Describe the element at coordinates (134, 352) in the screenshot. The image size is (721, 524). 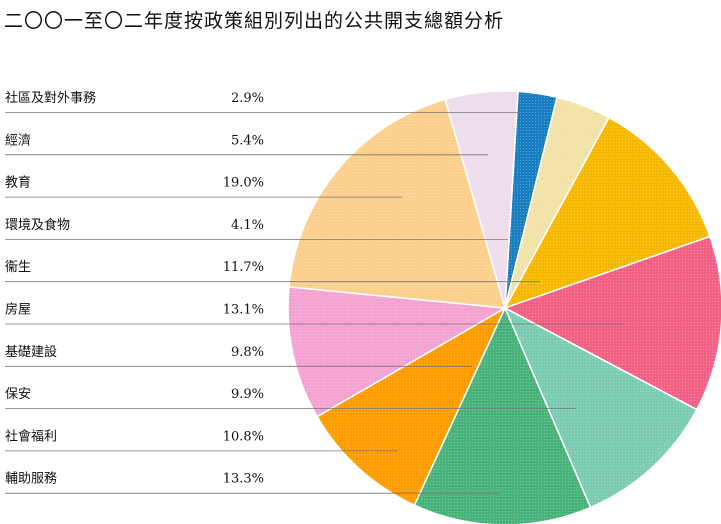
I see `legend-row-infrastructure: 基礎建設 9.8%` at that location.